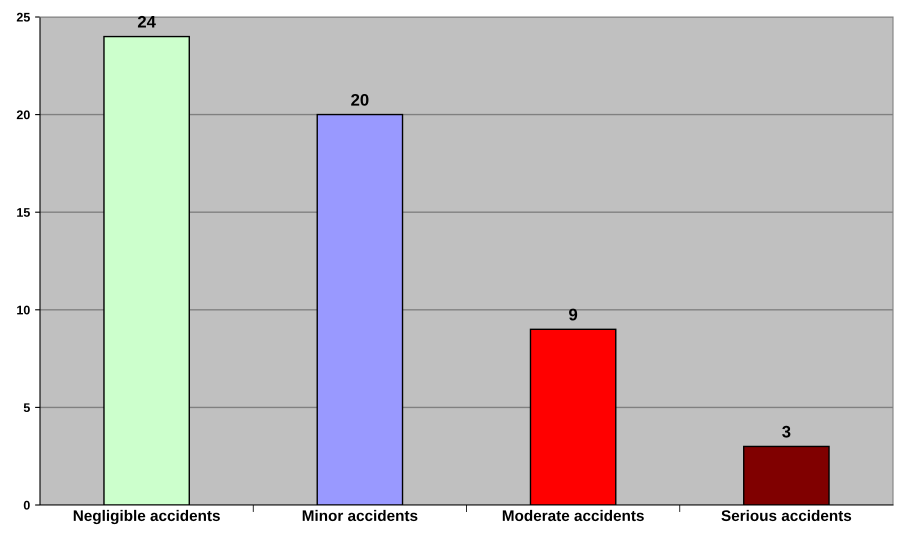 The image size is (901, 541). I want to click on y-tick-label: 15, so click(23, 212).